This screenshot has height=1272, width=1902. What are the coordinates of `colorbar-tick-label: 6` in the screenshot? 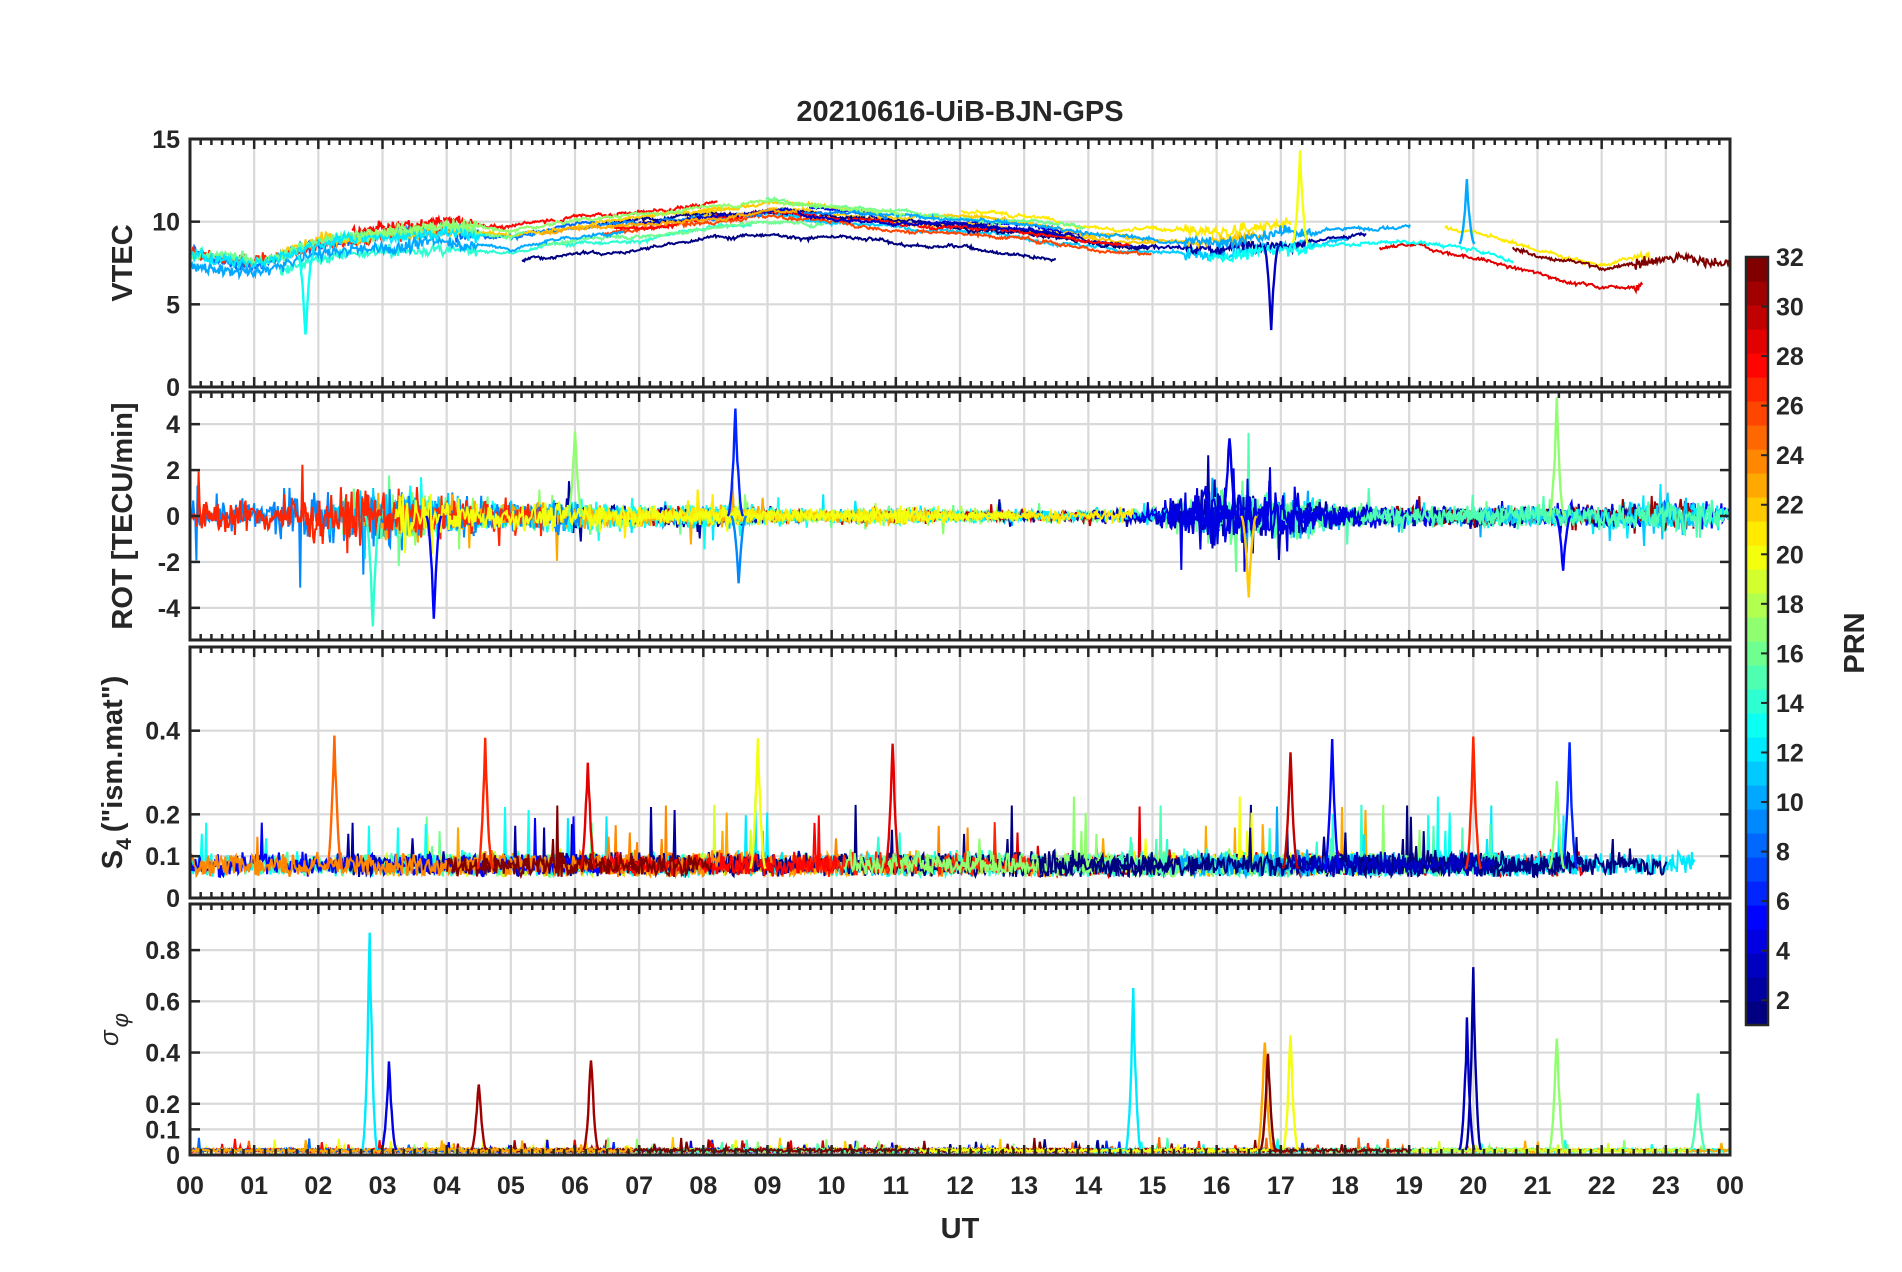 It's located at (1783, 902).